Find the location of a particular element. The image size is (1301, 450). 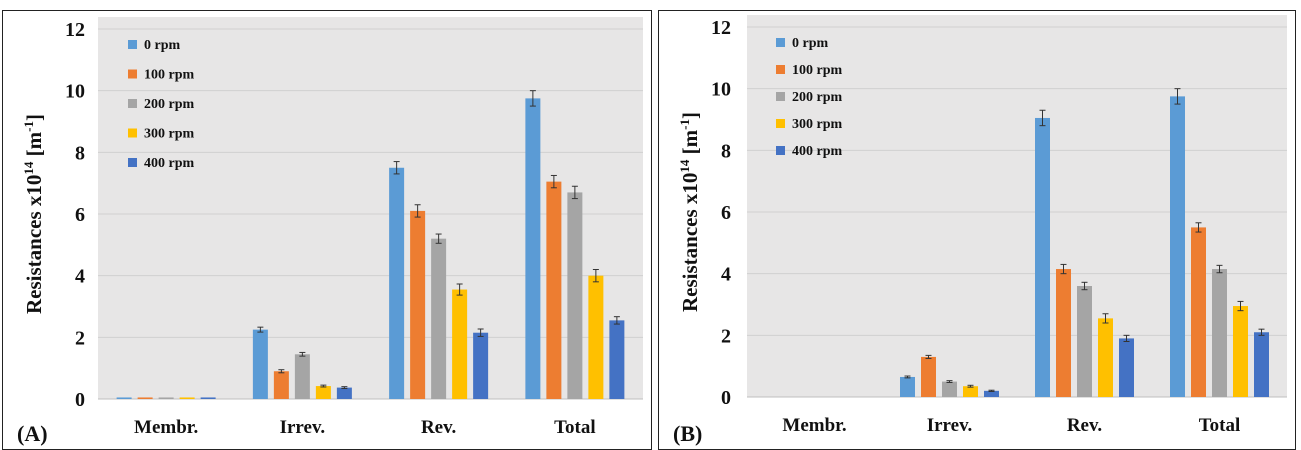

panel-label: (A) is located at coordinates (32, 433).